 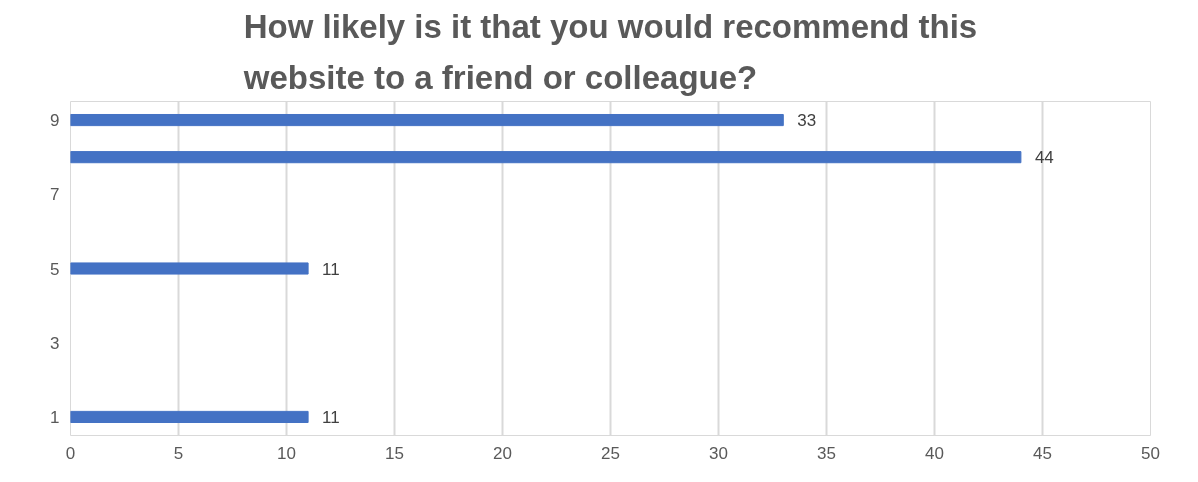 What do you see at coordinates (55, 417) in the screenshot?
I see `y-tick-label: 1` at bounding box center [55, 417].